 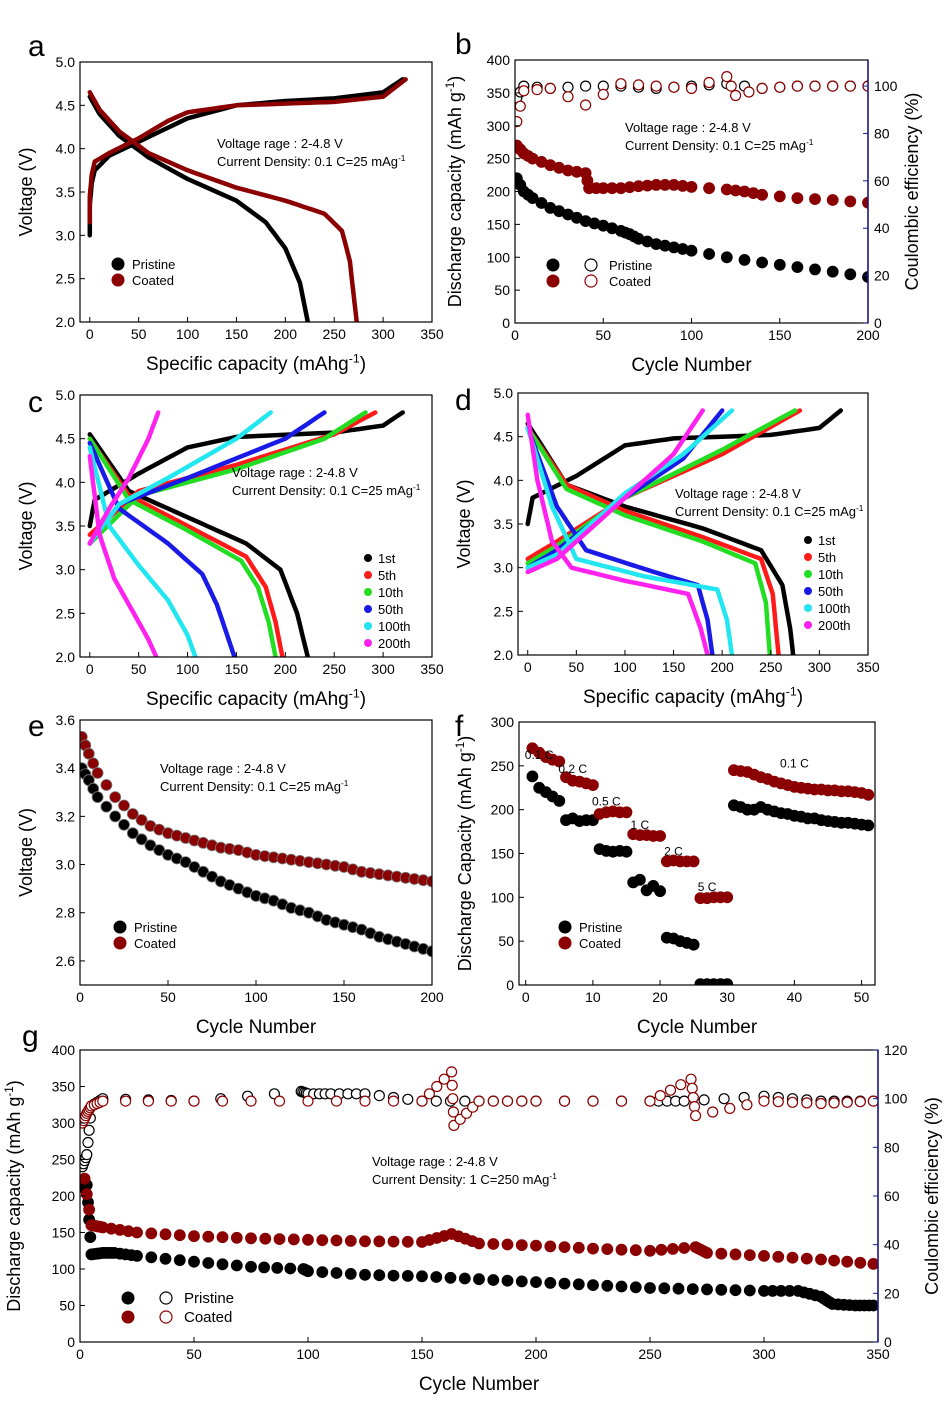 I want to click on x-tick-label: 30, so click(x=727, y=997).